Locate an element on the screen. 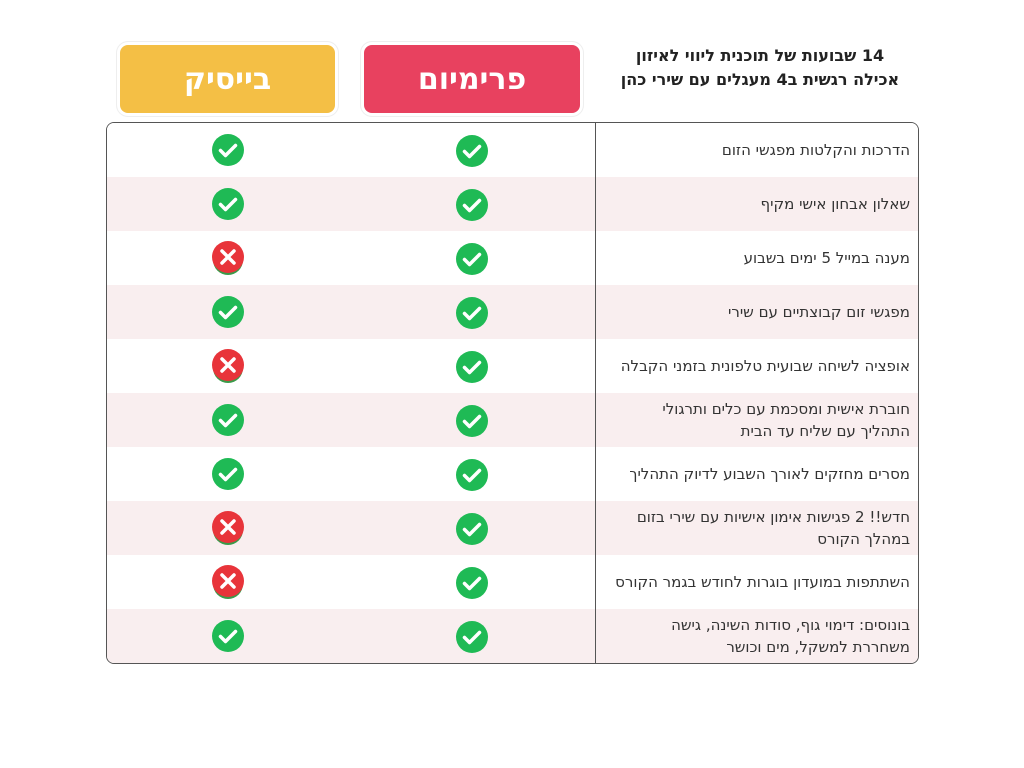 The height and width of the screenshot is (768, 1024). feature: מפגשי זום קבוצתיים עם שירי is located at coordinates (819, 312).